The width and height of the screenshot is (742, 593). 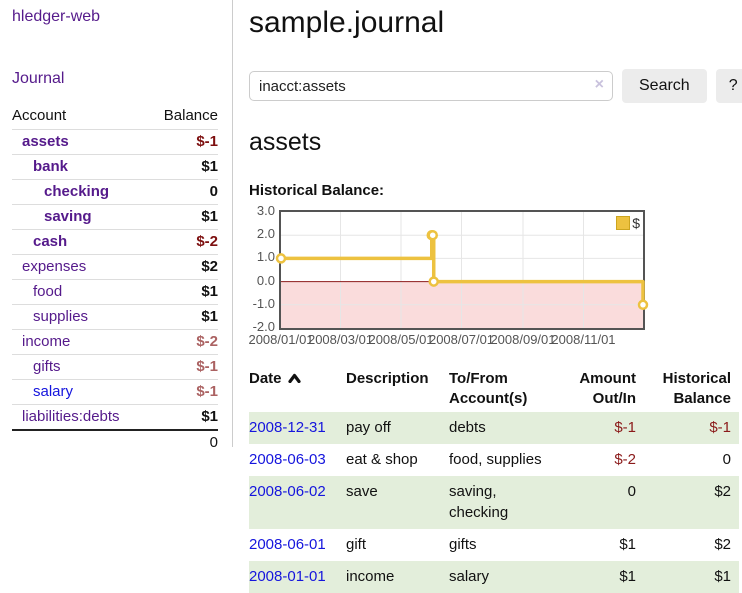 What do you see at coordinates (46, 341) in the screenshot?
I see `account-link: income` at bounding box center [46, 341].